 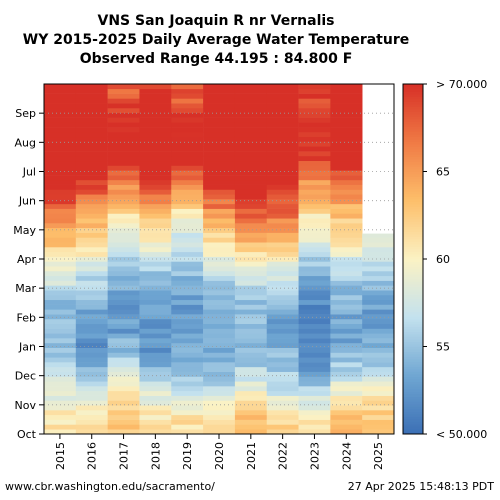 I want to click on colorbar-tick-label: > 70.000, so click(x=461, y=84).